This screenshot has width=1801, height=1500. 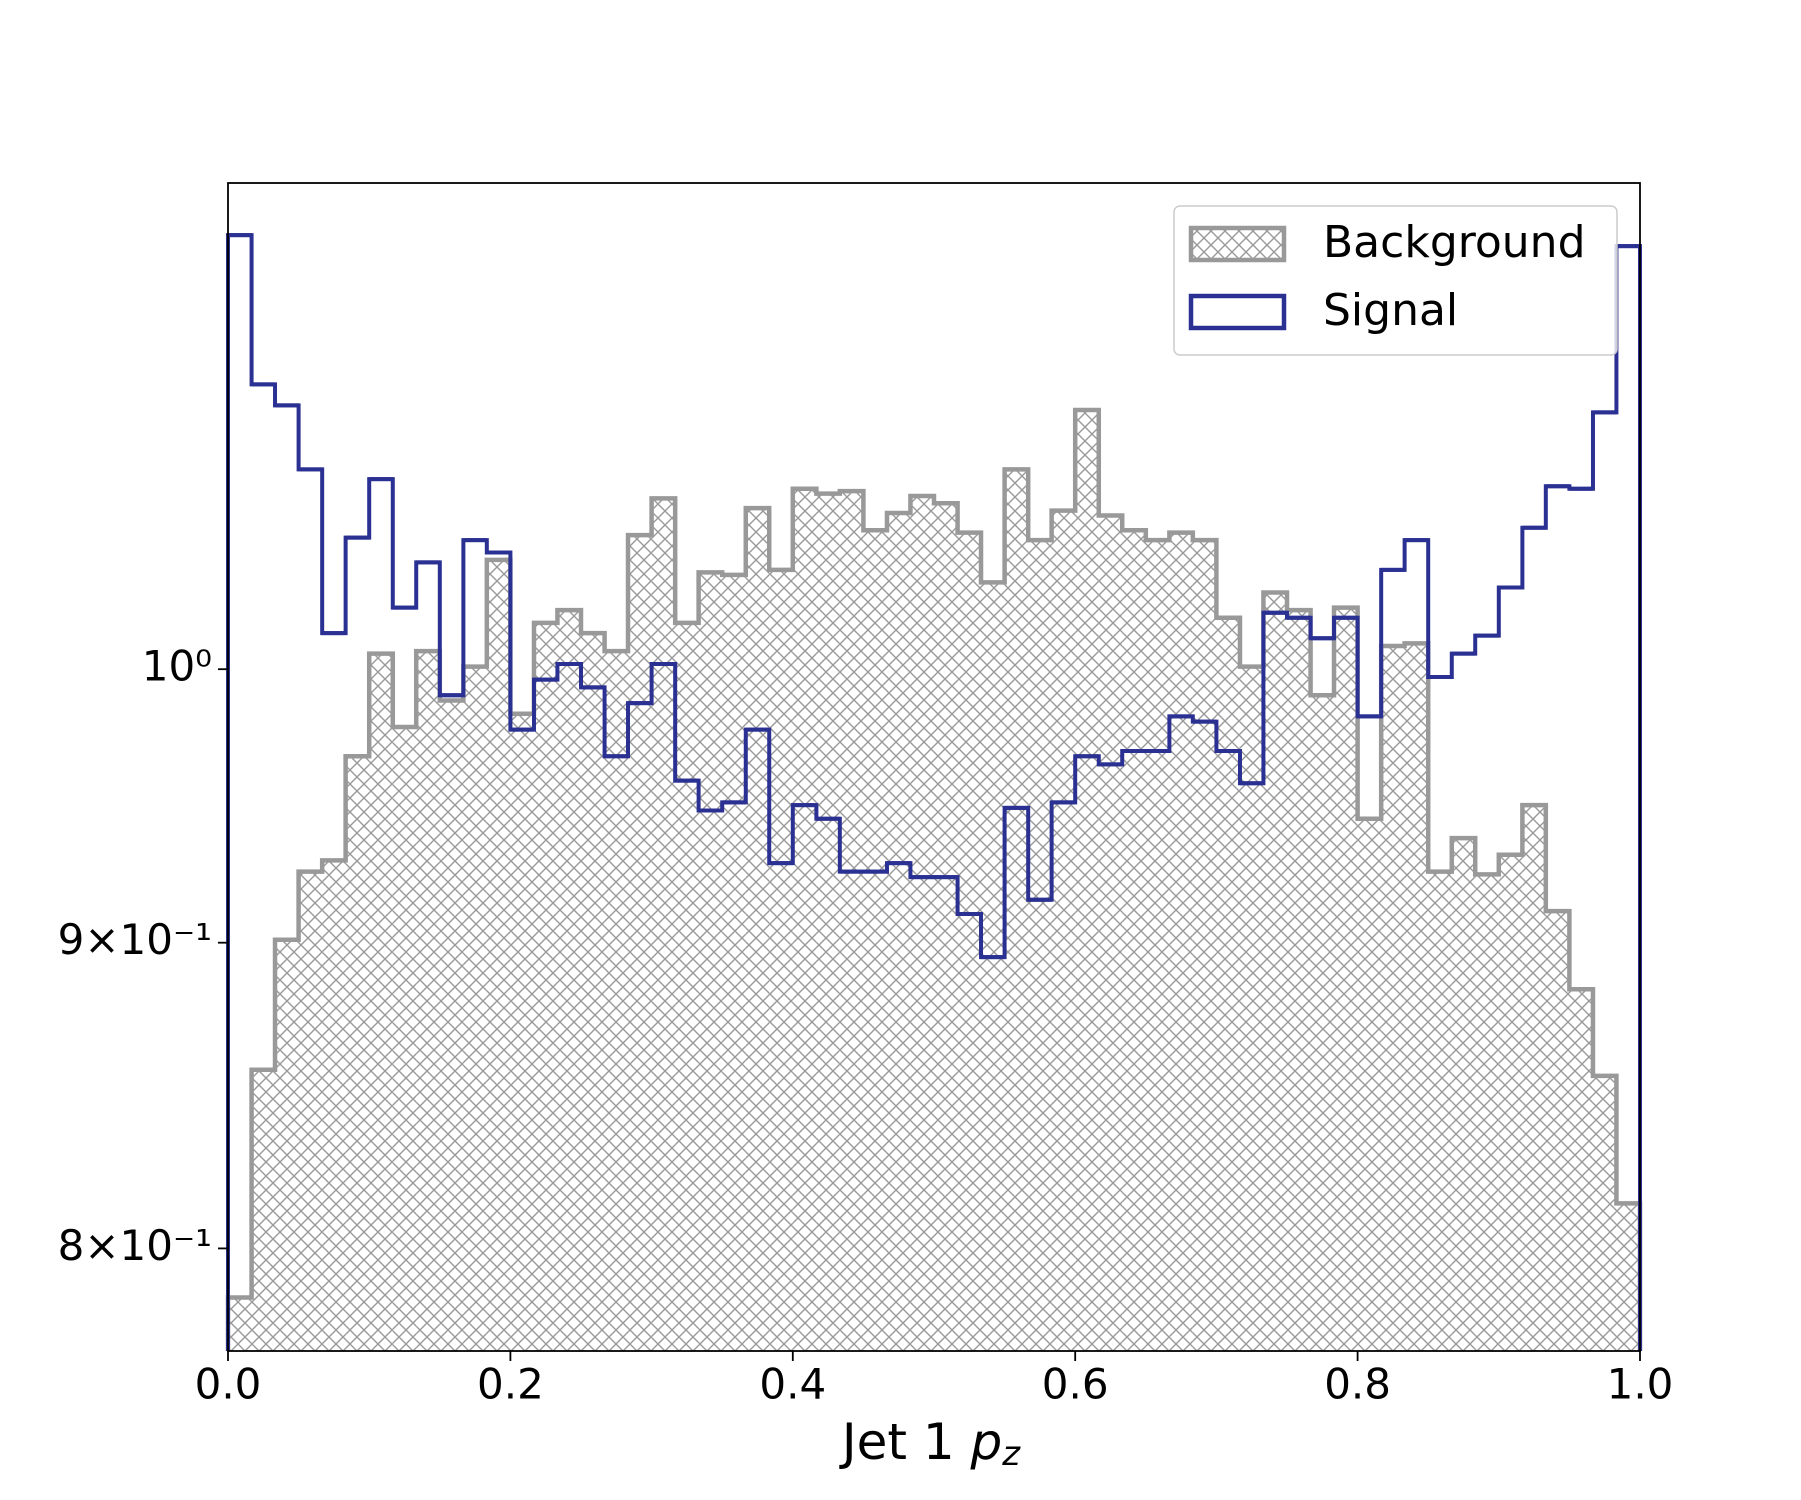 I want to click on x-tick-label: 0.0, so click(x=228, y=1384).